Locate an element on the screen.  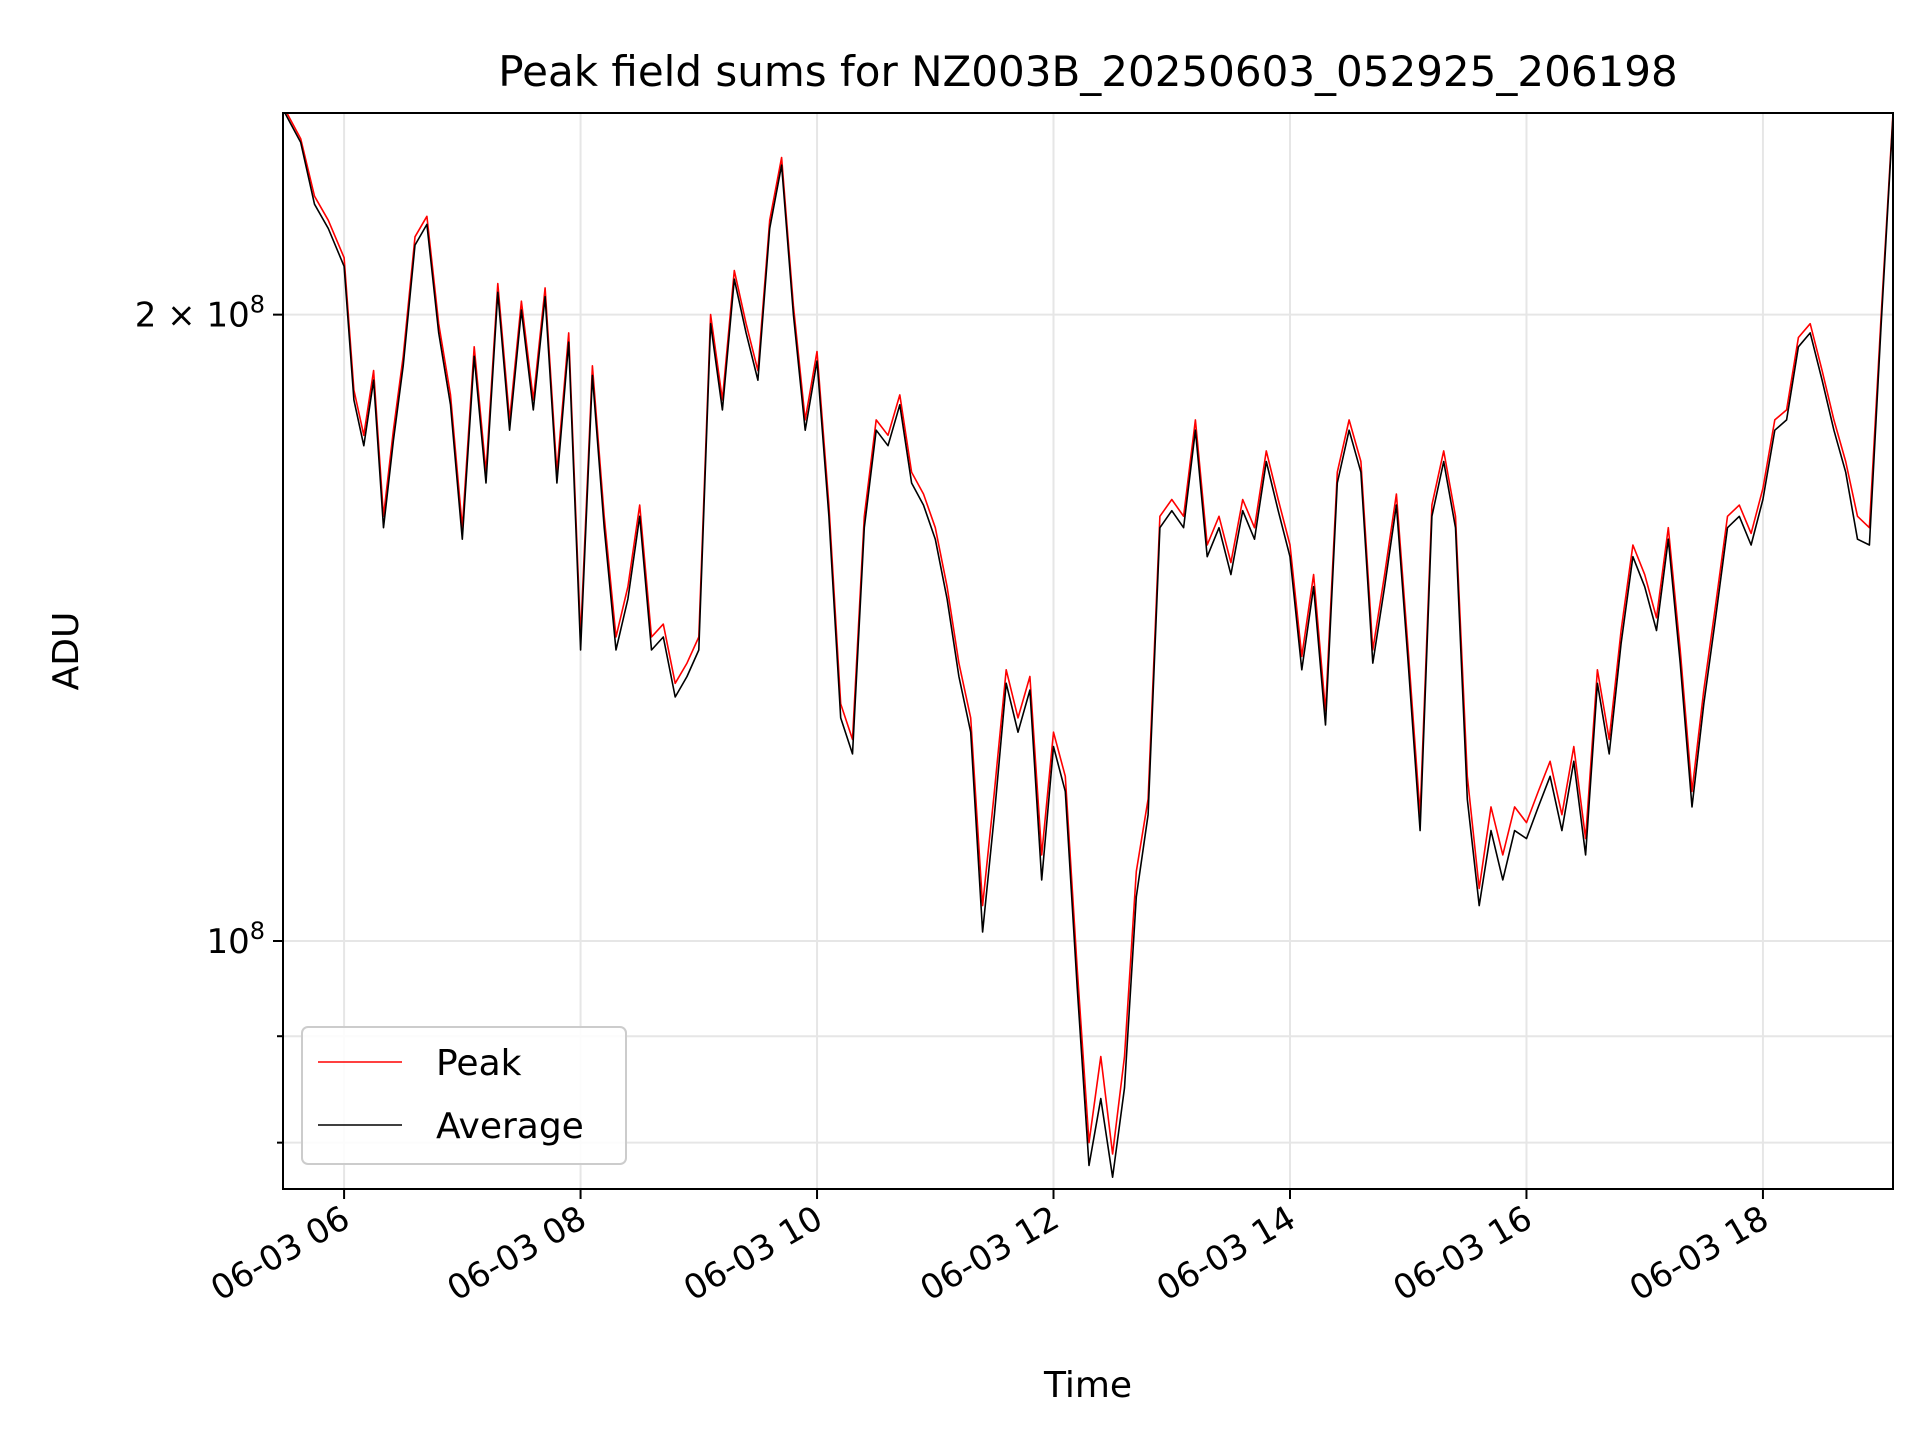
legend: Peak Average is located at coordinates (464, 1095).